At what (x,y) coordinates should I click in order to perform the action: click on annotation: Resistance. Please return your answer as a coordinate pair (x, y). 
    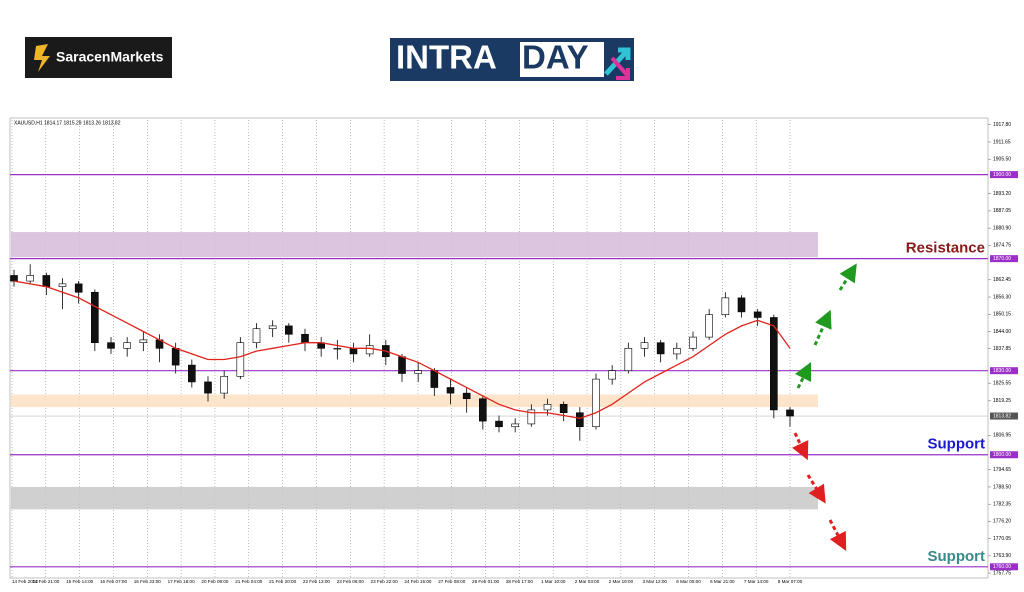
    Looking at the image, I should click on (945, 248).